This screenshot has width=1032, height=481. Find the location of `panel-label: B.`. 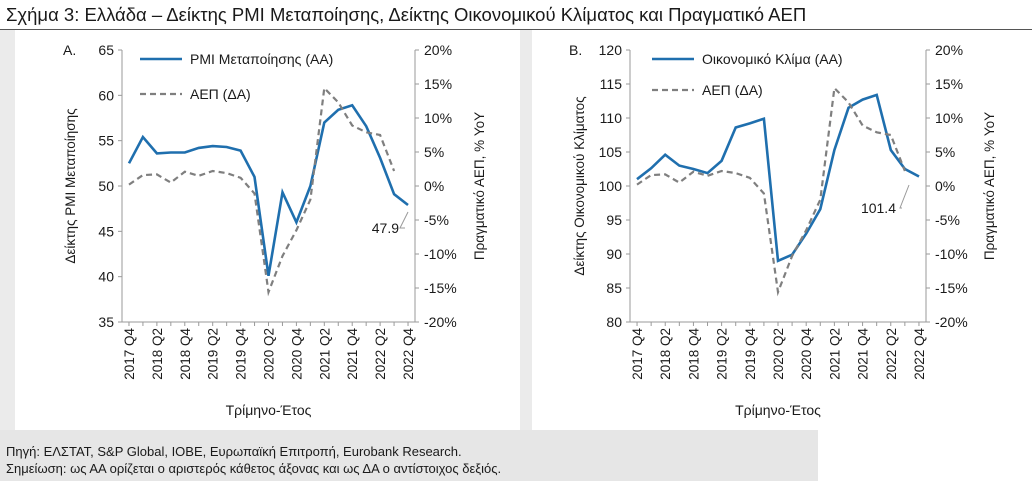

panel-label: B. is located at coordinates (575, 50).